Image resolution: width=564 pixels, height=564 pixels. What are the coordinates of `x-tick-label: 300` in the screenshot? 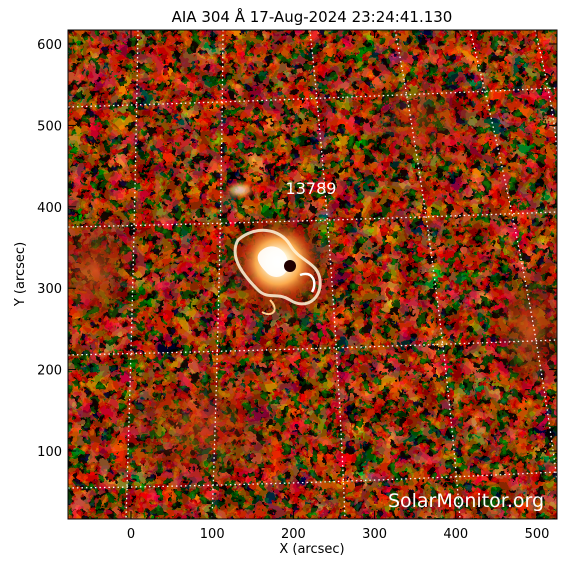 It's located at (374, 534).